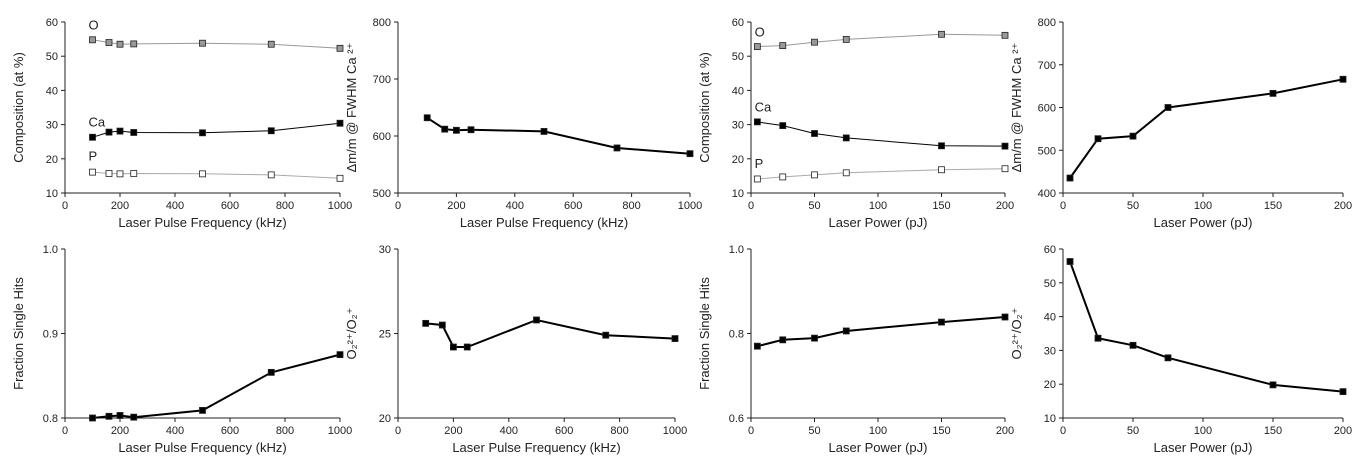  I want to click on y-tick-label: 60, so click(52, 23).